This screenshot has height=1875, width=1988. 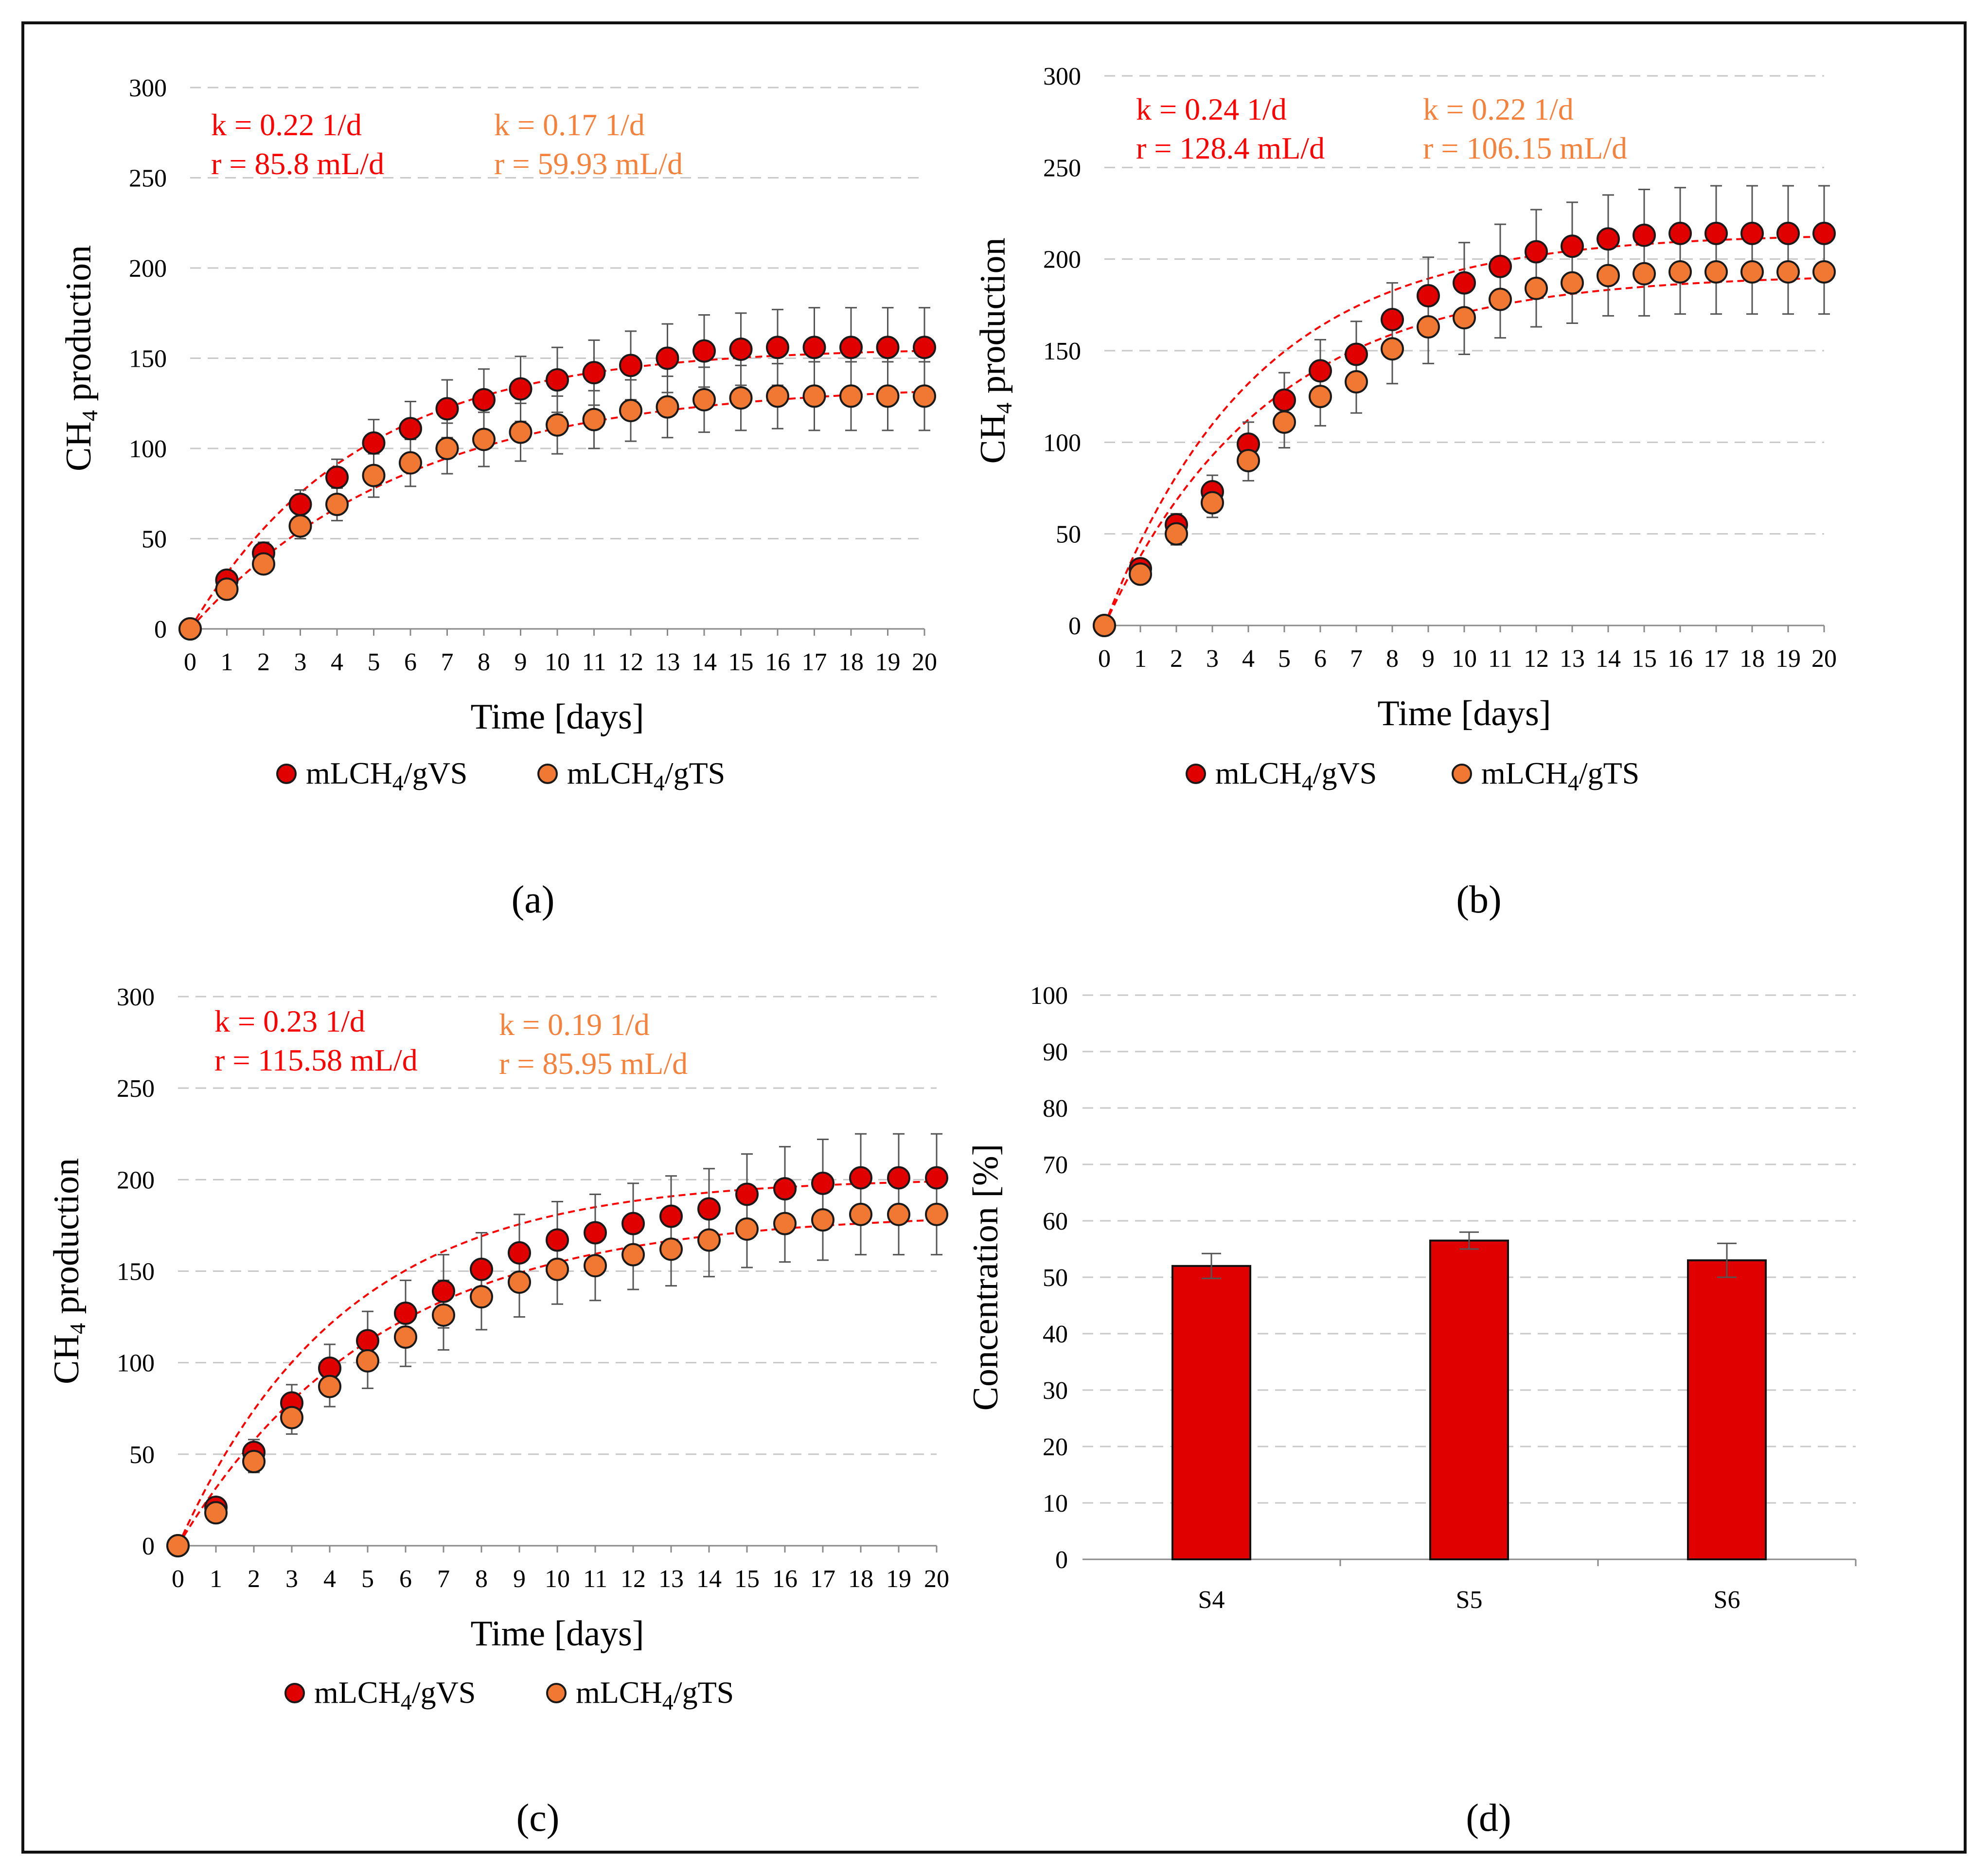 I want to click on x-axis-title: Time [days], so click(x=557, y=717).